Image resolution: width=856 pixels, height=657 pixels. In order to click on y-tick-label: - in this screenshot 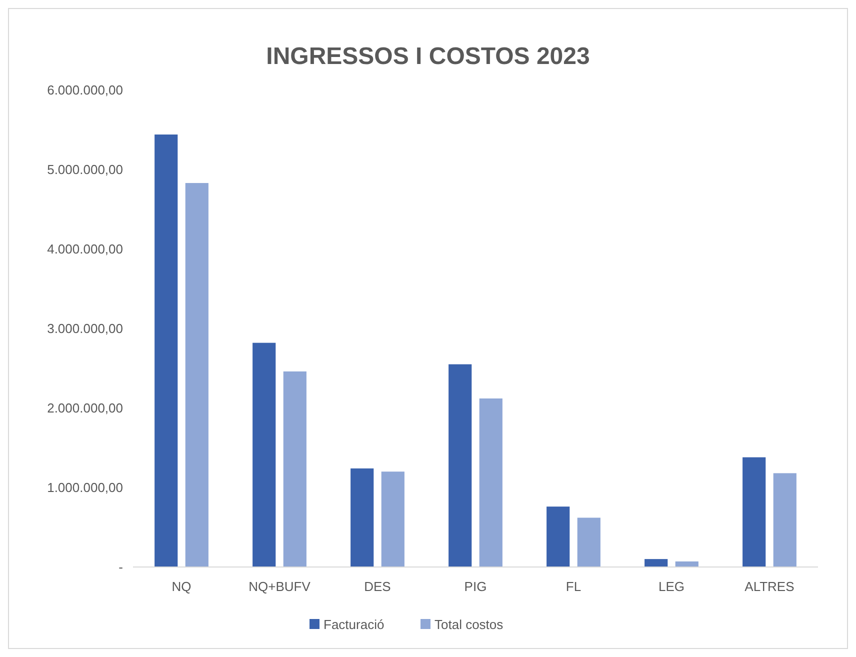, I will do `click(120, 567)`.